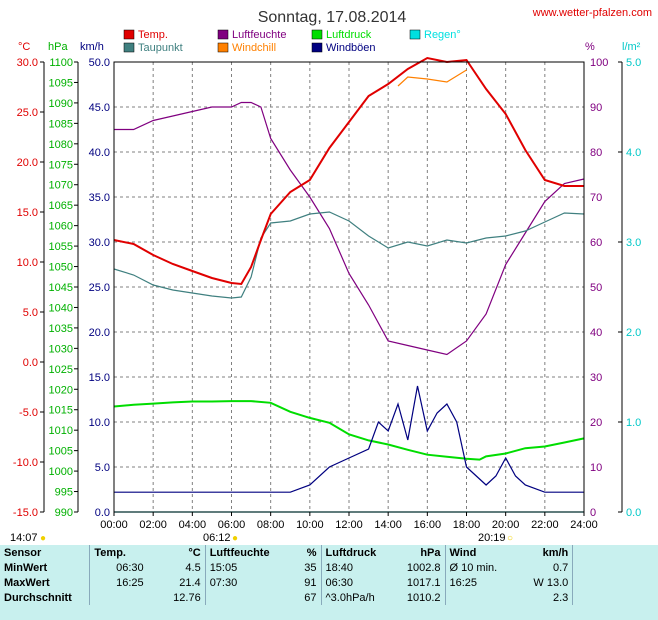 The image size is (658, 620). Describe the element at coordinates (615, 582) in the screenshot. I see `stats-empty` at that location.